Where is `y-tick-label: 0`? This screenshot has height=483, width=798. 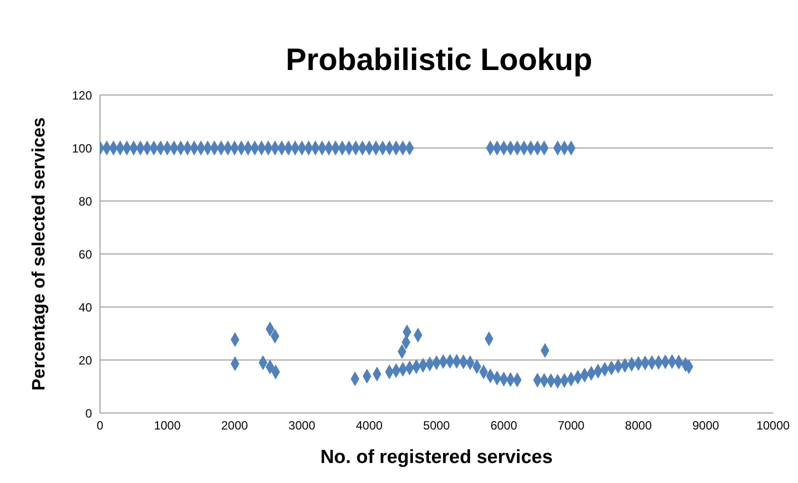
y-tick-label: 0 is located at coordinates (88, 413).